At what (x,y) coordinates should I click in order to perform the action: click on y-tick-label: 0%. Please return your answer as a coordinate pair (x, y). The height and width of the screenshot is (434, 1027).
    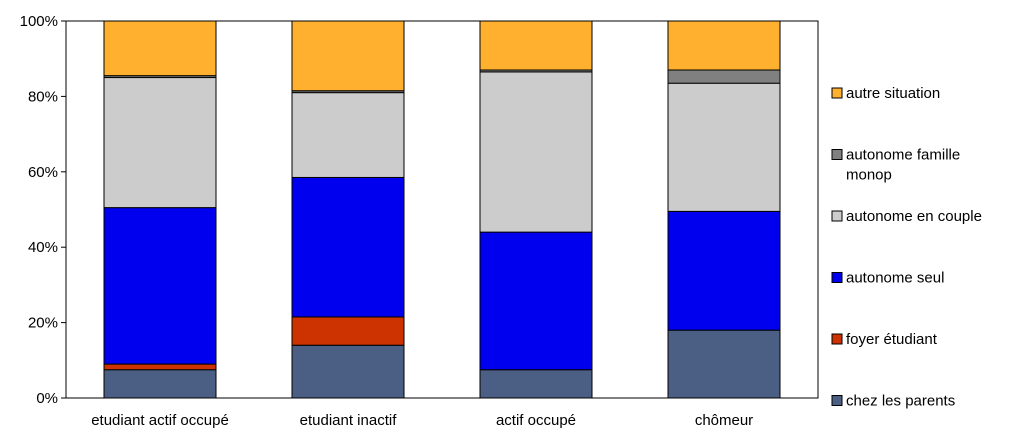
    Looking at the image, I should click on (47, 398).